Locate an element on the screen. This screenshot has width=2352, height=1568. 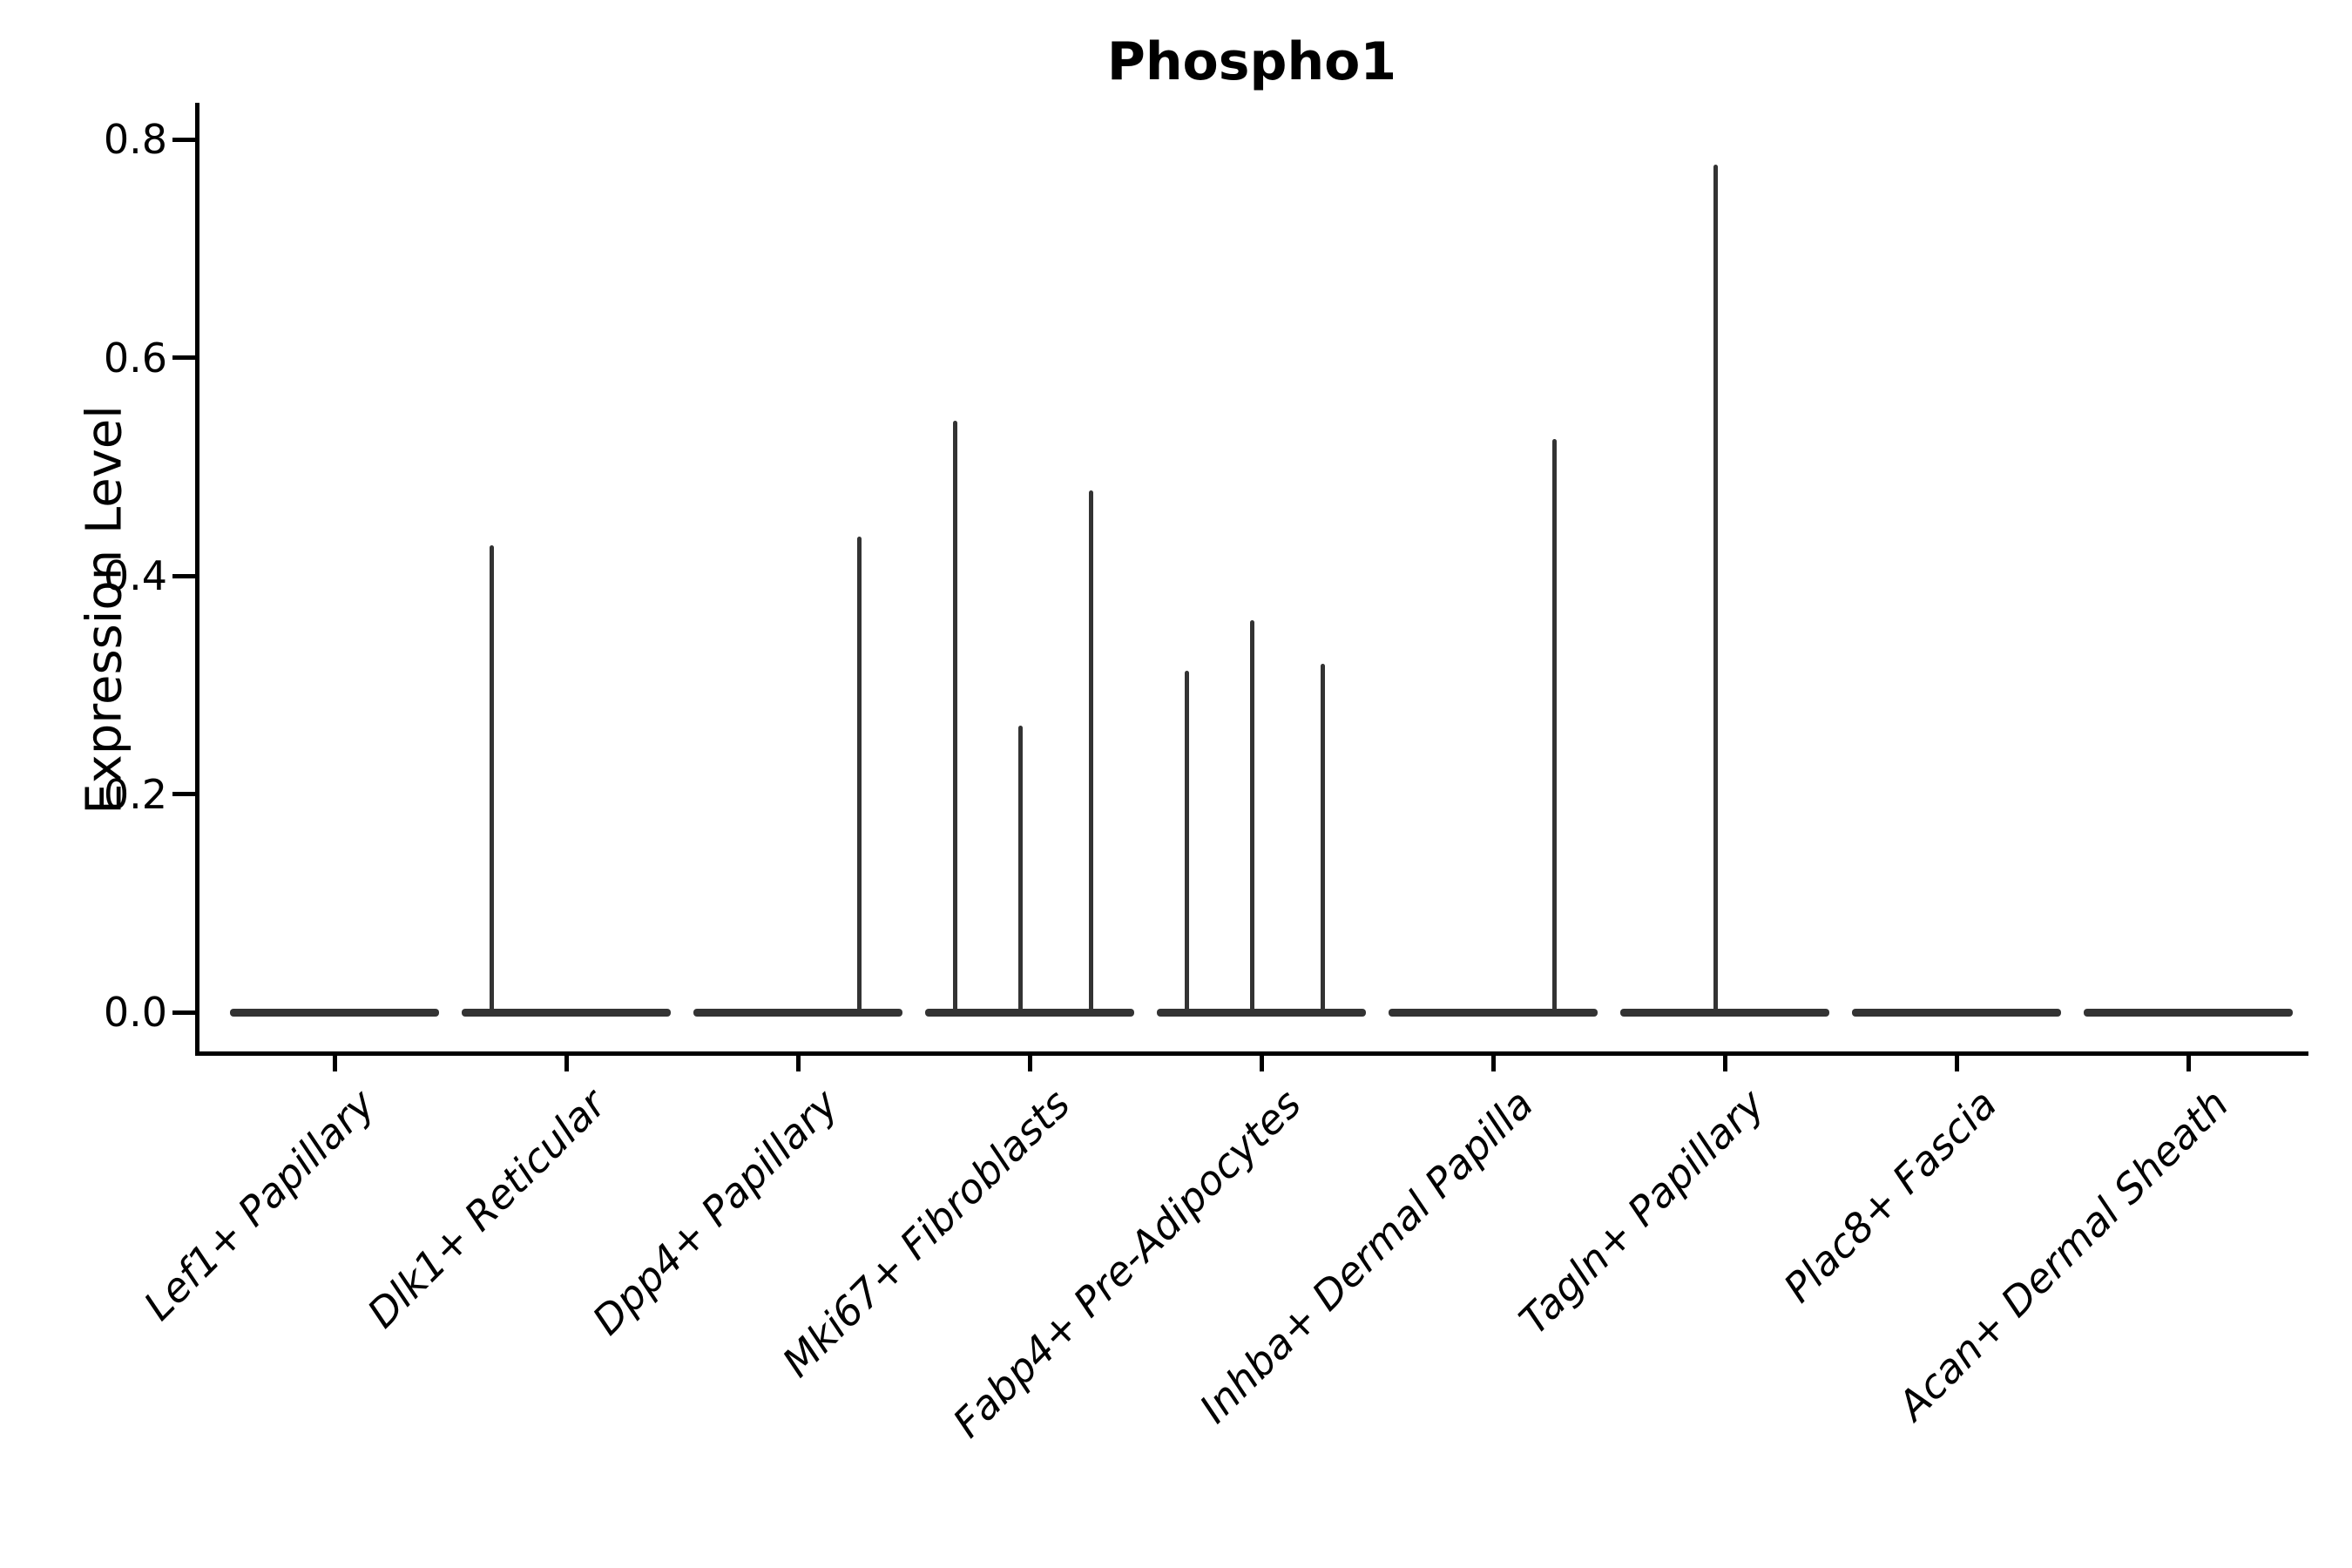
chart-title: Phospho1 is located at coordinates (1251, 61).